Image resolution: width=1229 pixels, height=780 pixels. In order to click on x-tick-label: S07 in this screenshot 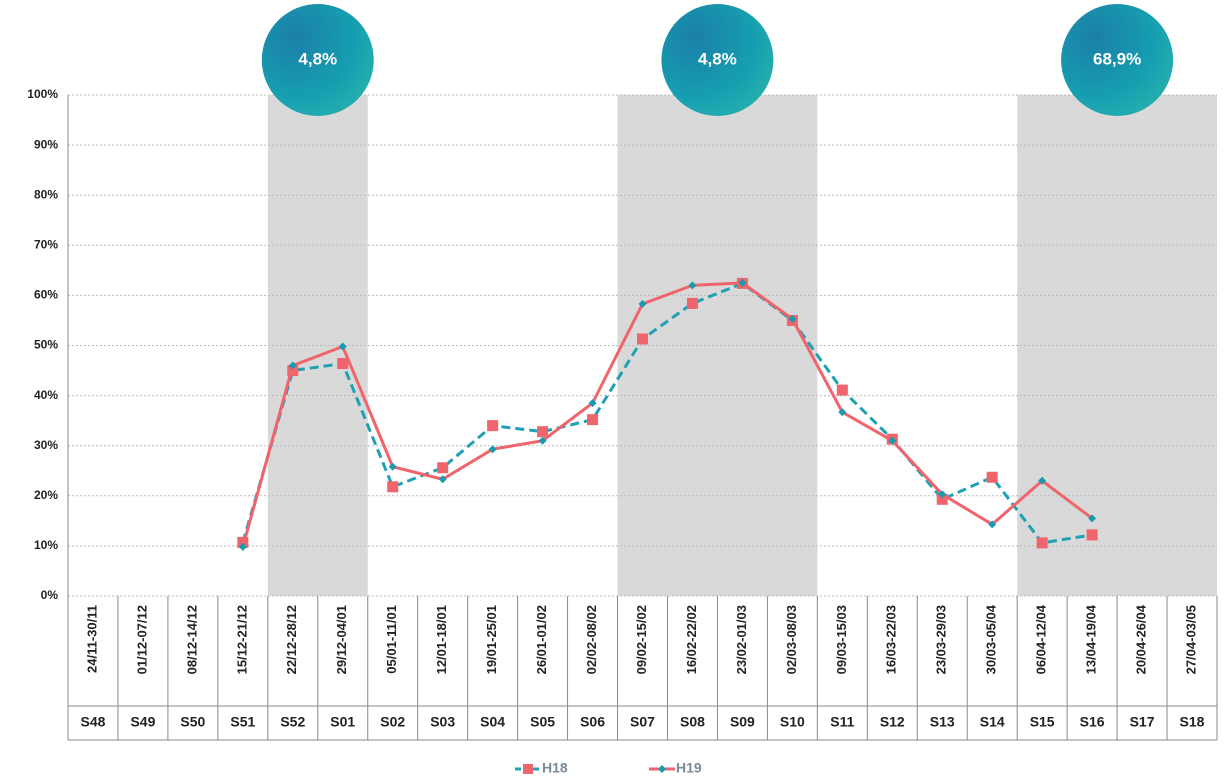, I will do `click(642, 722)`.